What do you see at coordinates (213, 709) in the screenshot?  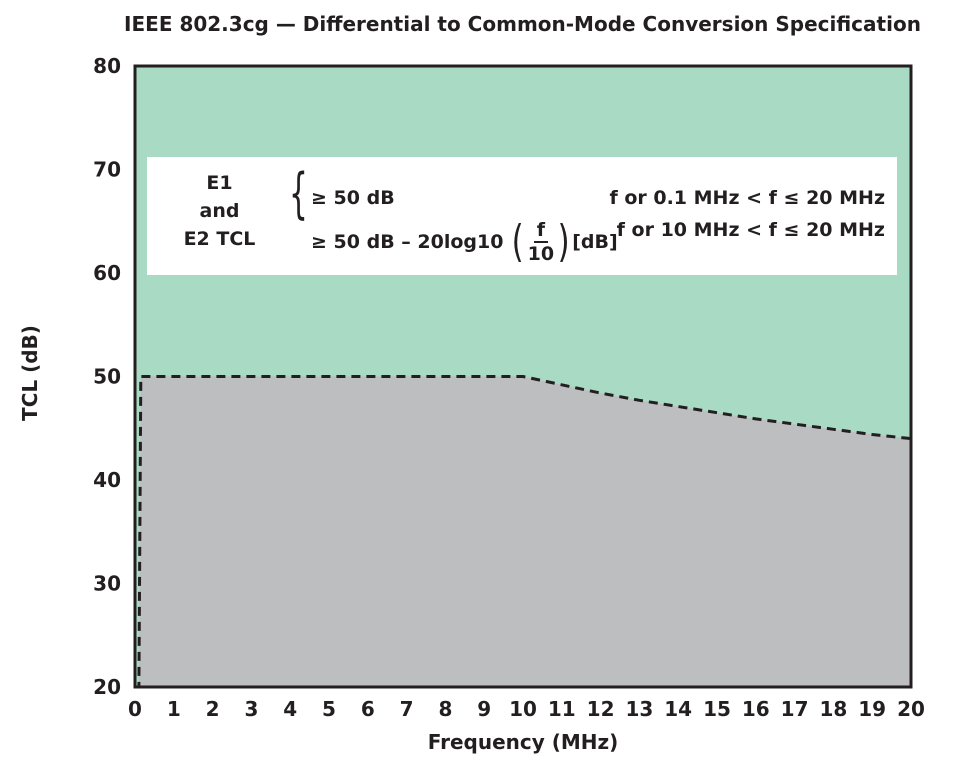 I see `x-tick-label: 2` at bounding box center [213, 709].